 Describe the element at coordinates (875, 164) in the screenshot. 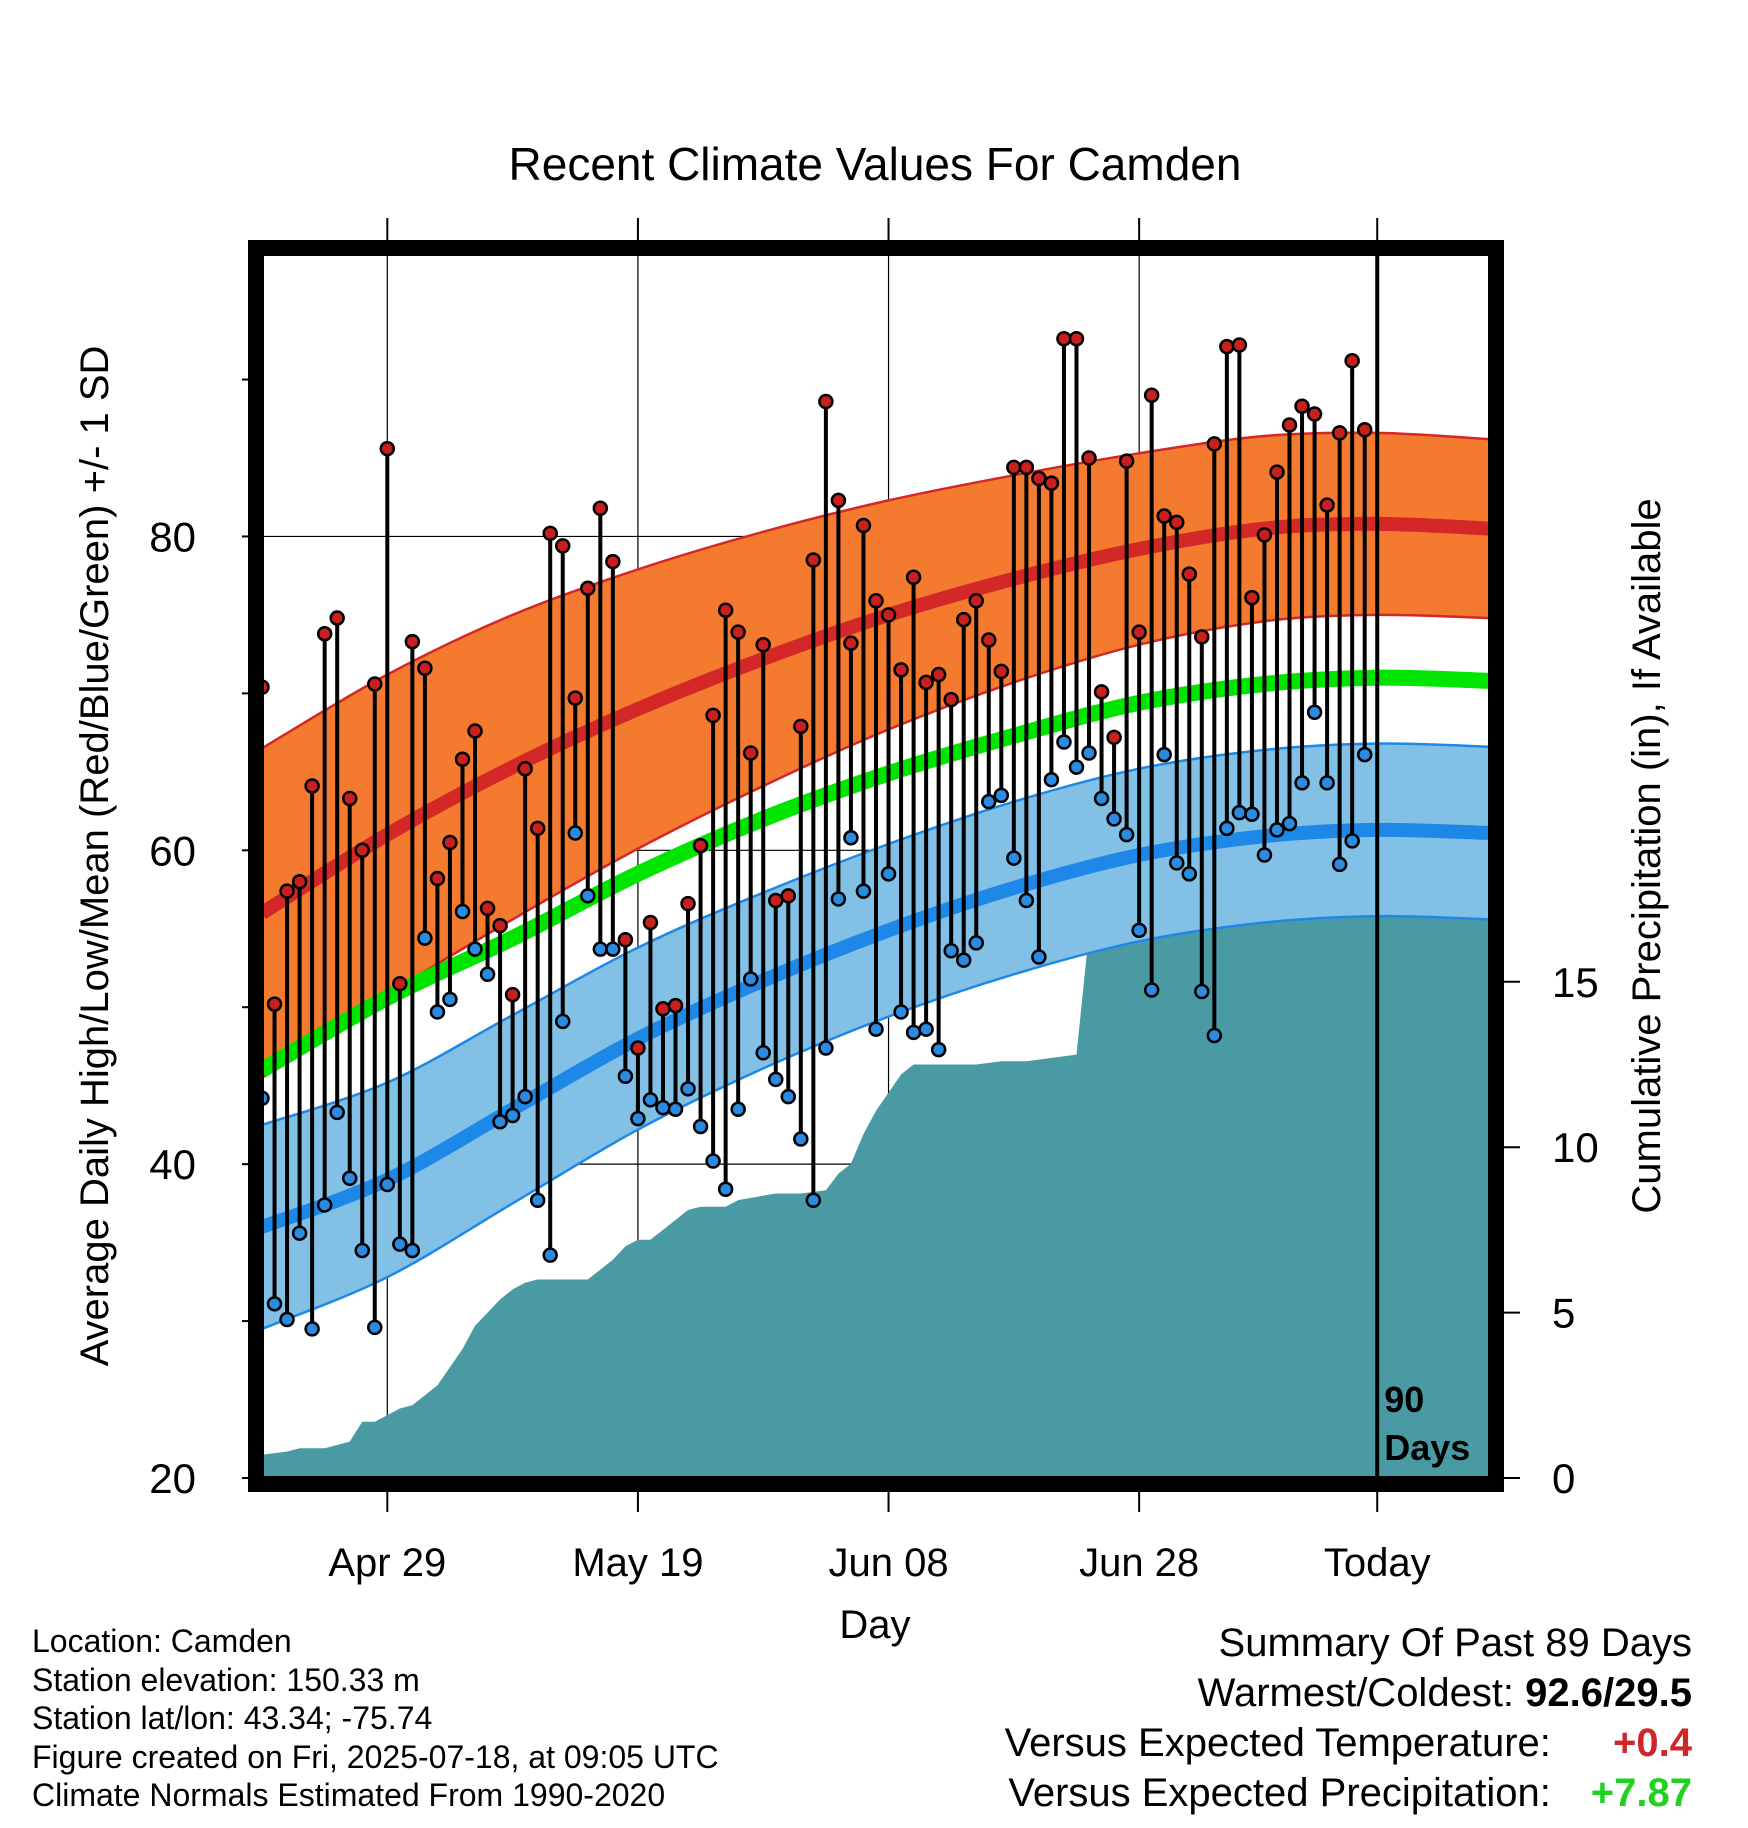

I see `chart-title: Recent Climate Values For Camden` at that location.